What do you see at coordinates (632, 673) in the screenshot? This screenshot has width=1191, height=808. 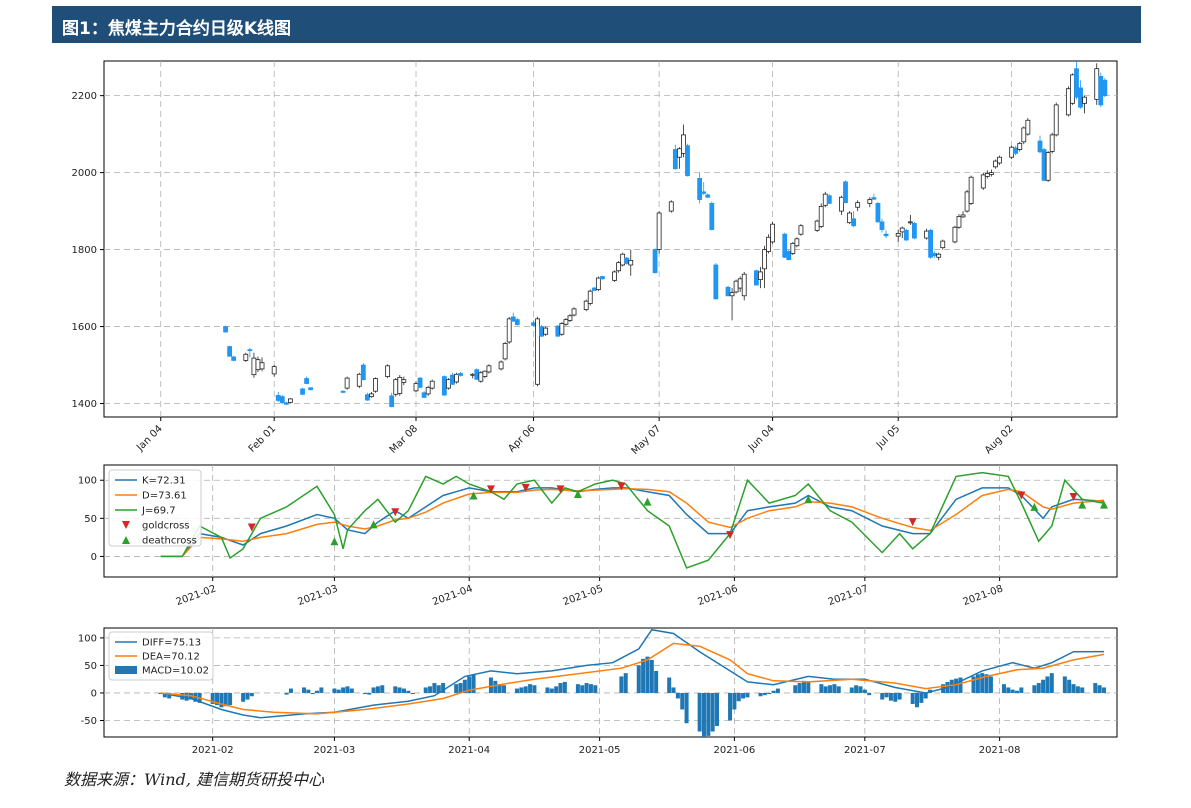 I see `macd-series-diff` at bounding box center [632, 673].